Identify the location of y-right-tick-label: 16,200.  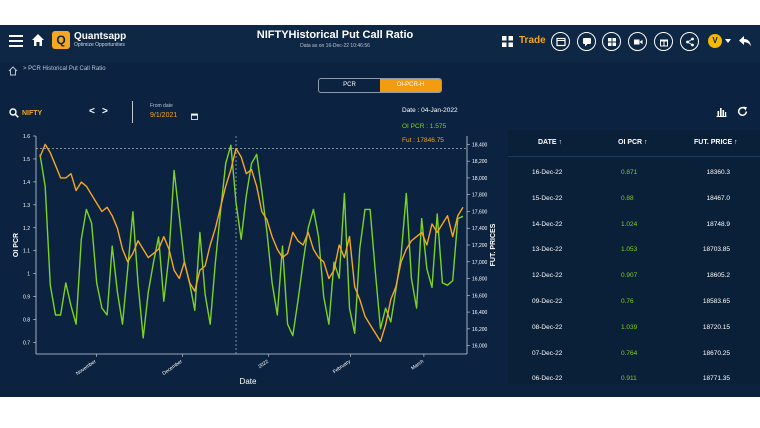
(480, 330).